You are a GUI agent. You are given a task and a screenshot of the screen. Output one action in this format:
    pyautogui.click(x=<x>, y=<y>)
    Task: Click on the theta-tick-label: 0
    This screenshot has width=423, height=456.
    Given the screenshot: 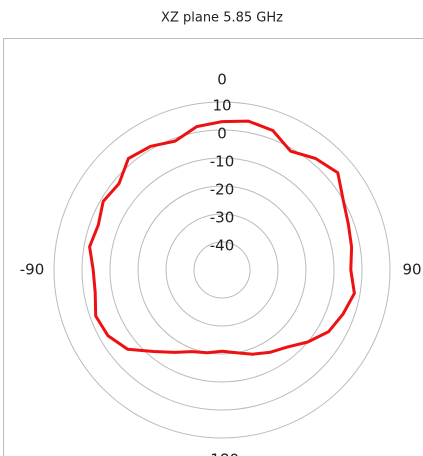 What is the action you would take?
    pyautogui.click(x=222, y=80)
    